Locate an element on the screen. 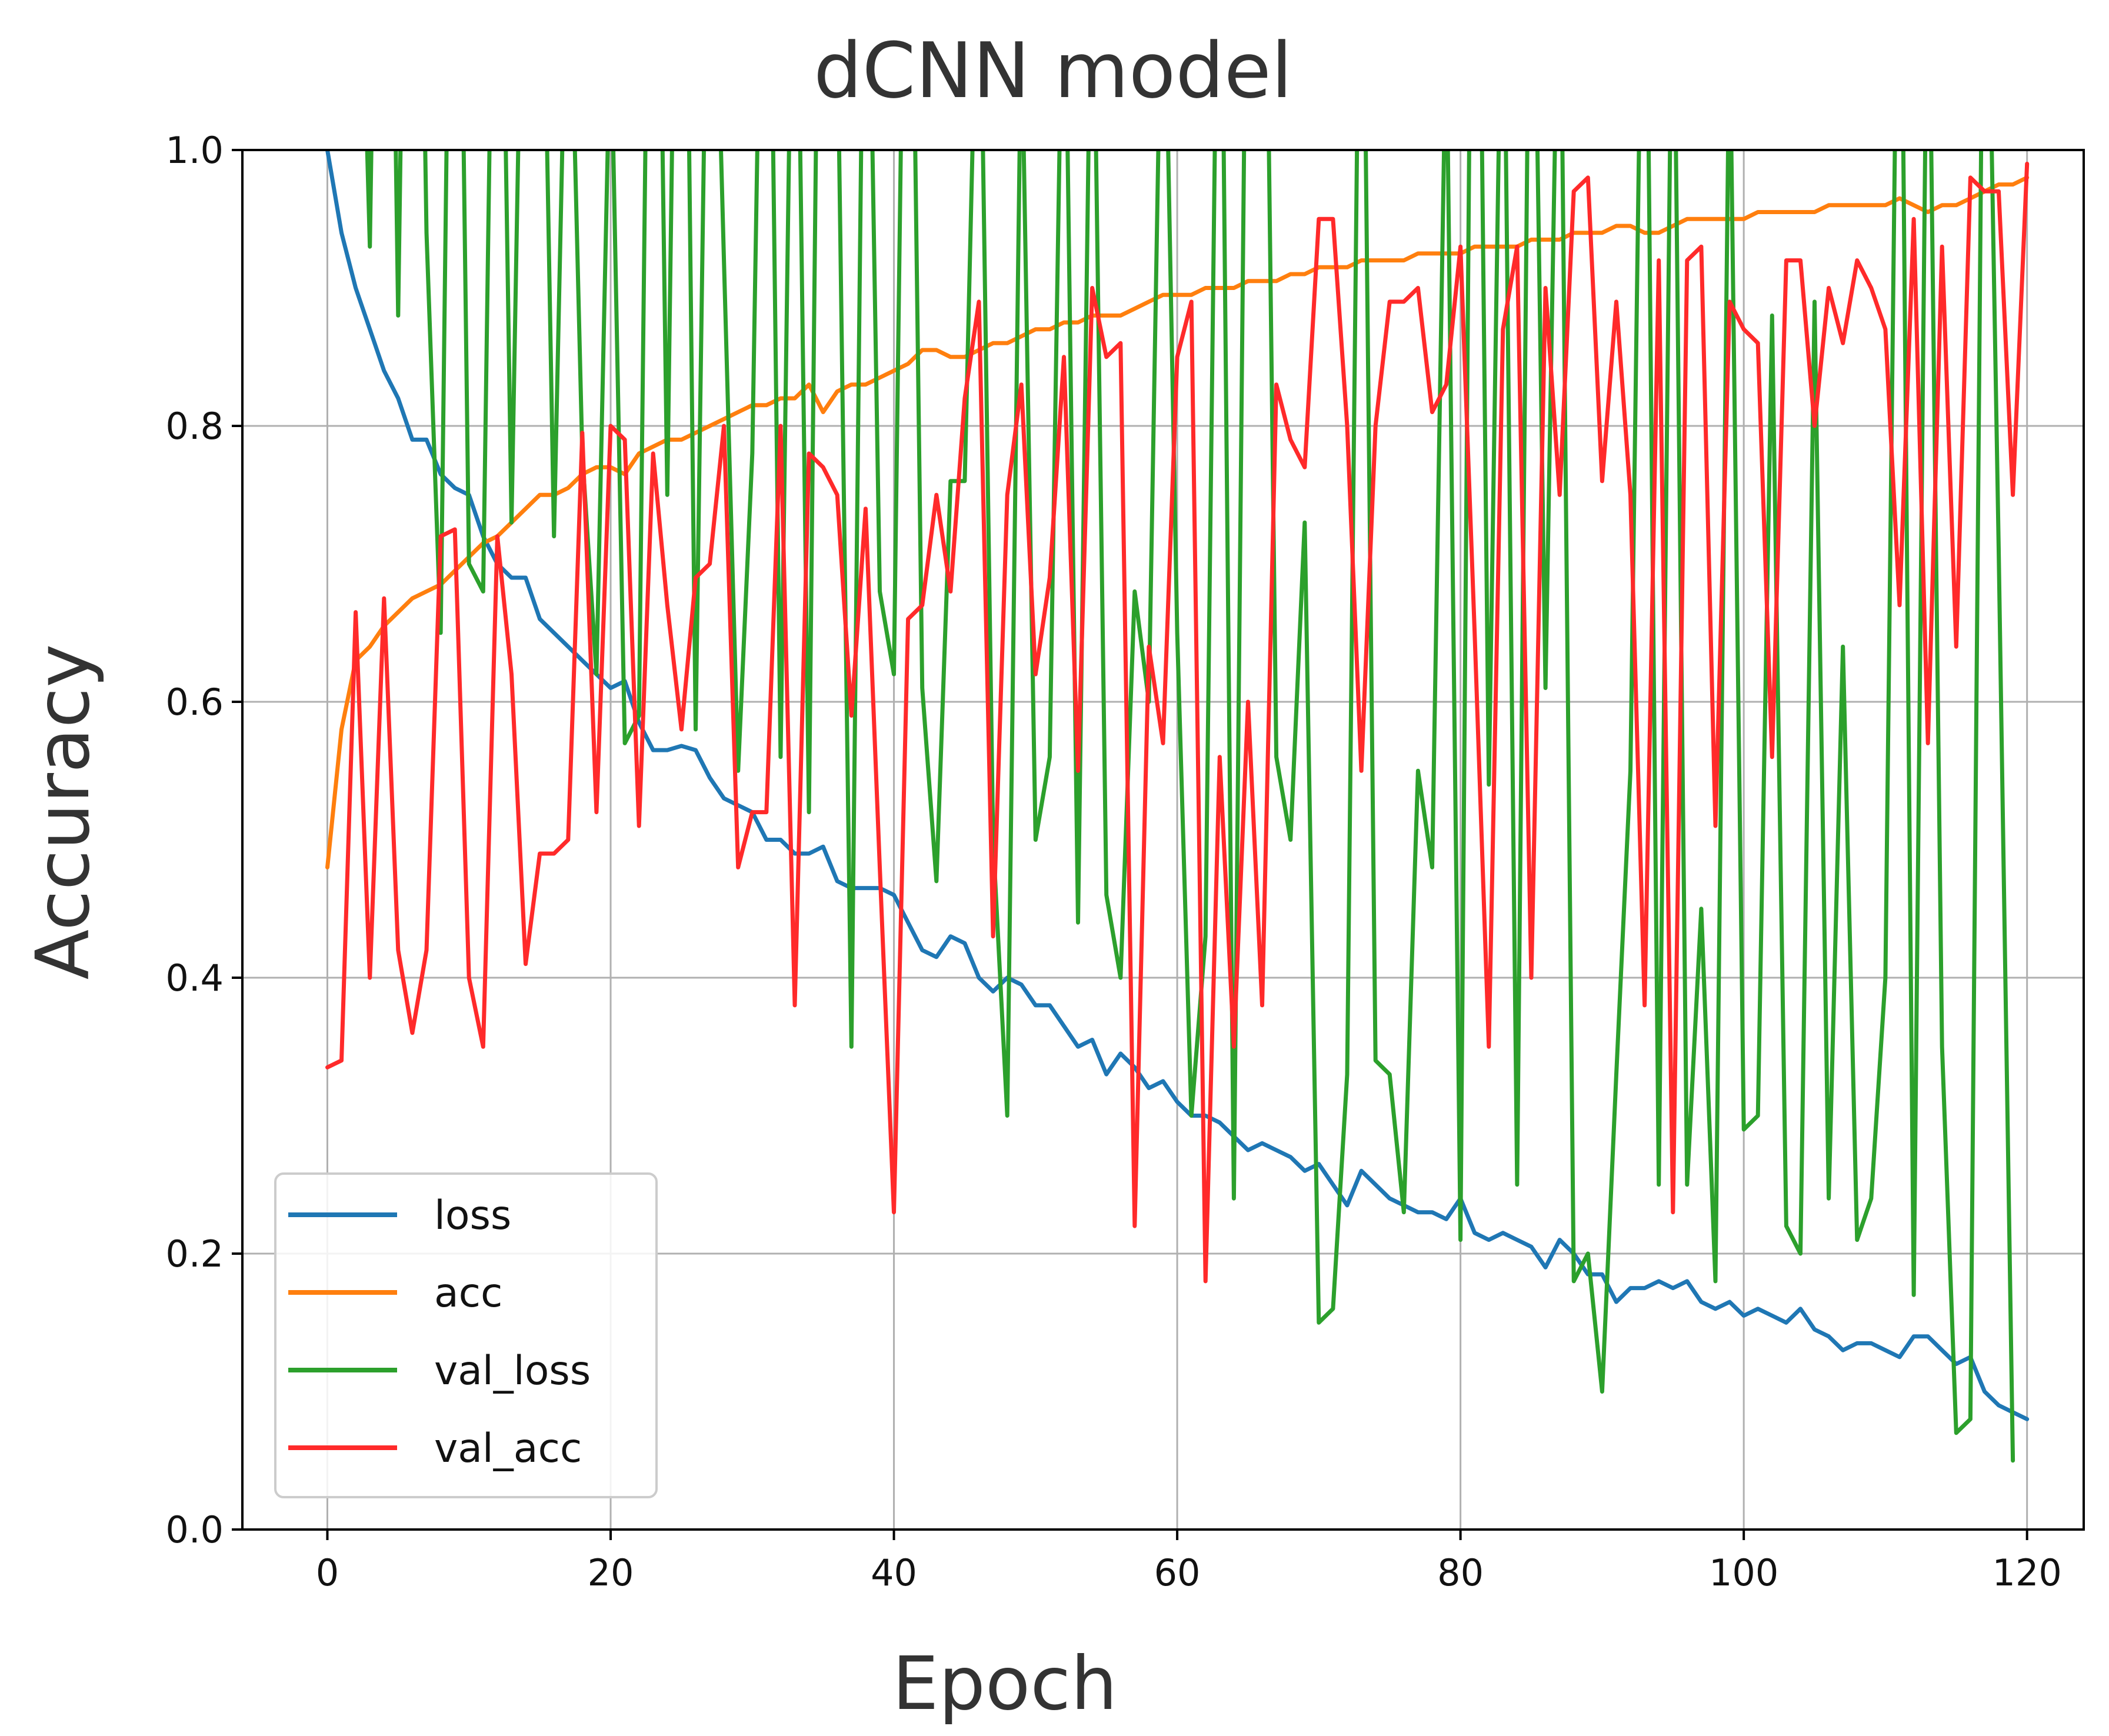  chart-title: dCNN model is located at coordinates (1053, 70).